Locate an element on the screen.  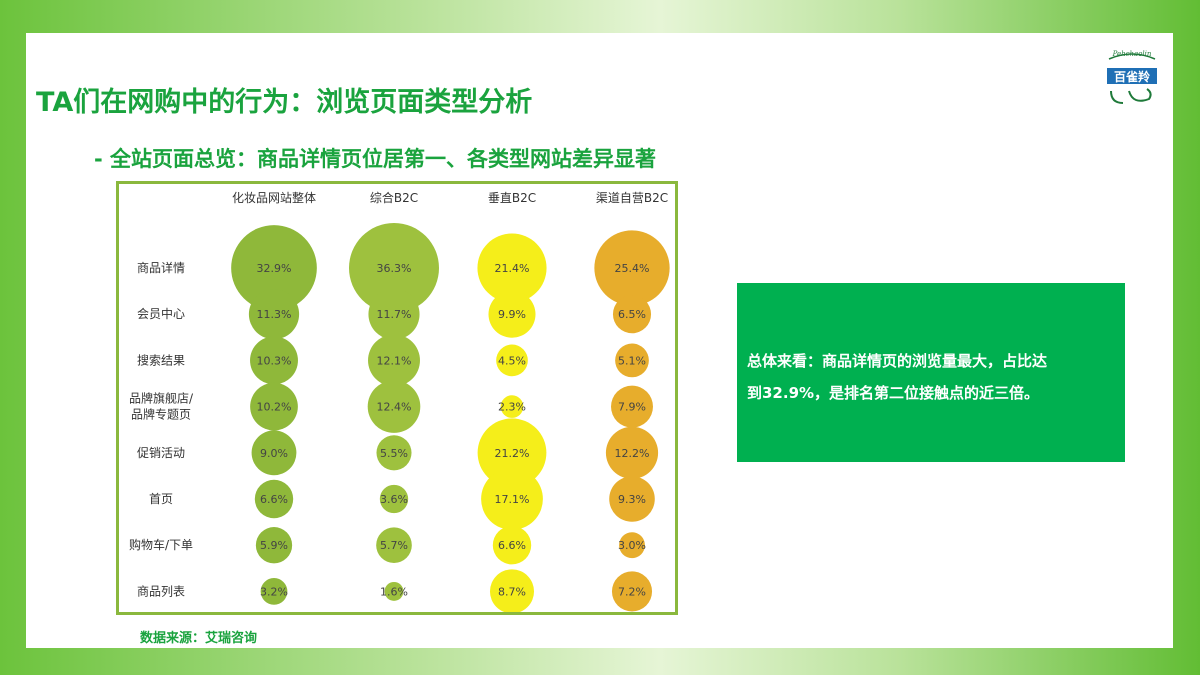
bubble-value-label: 5.9% is located at coordinates (274, 545).